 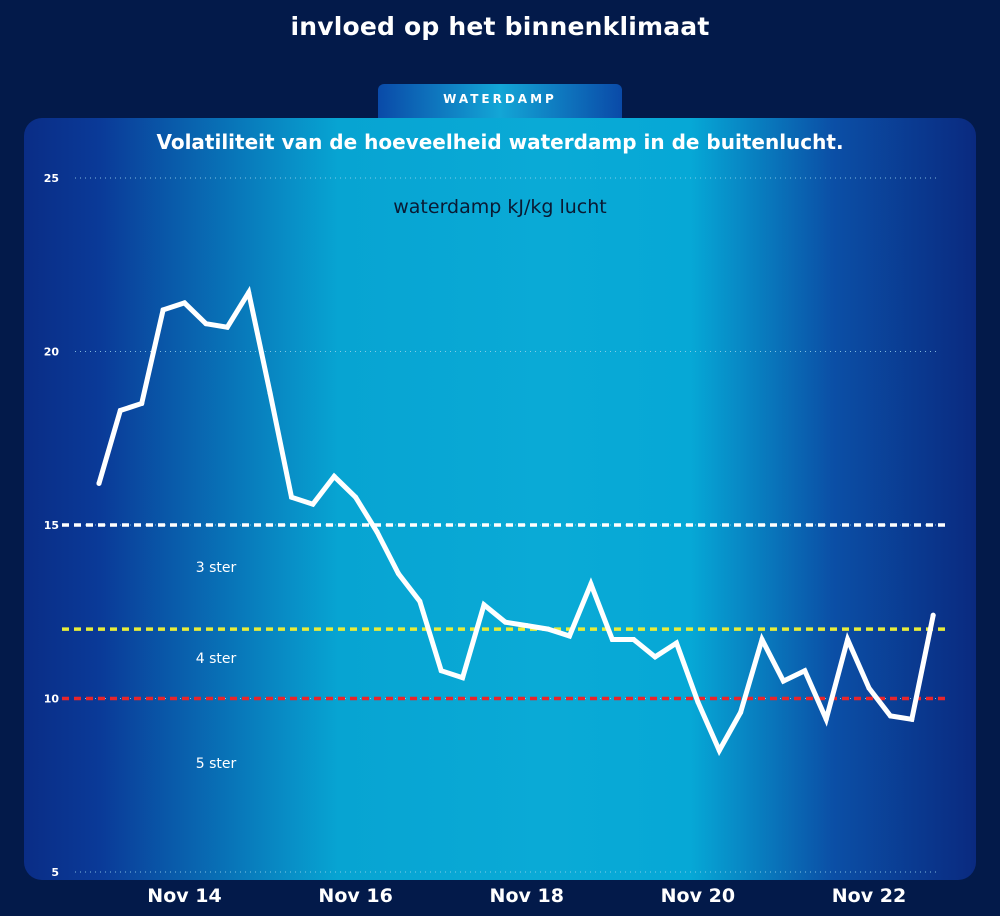 I want to click on x-tick-label: Nov 20, so click(x=698, y=896).